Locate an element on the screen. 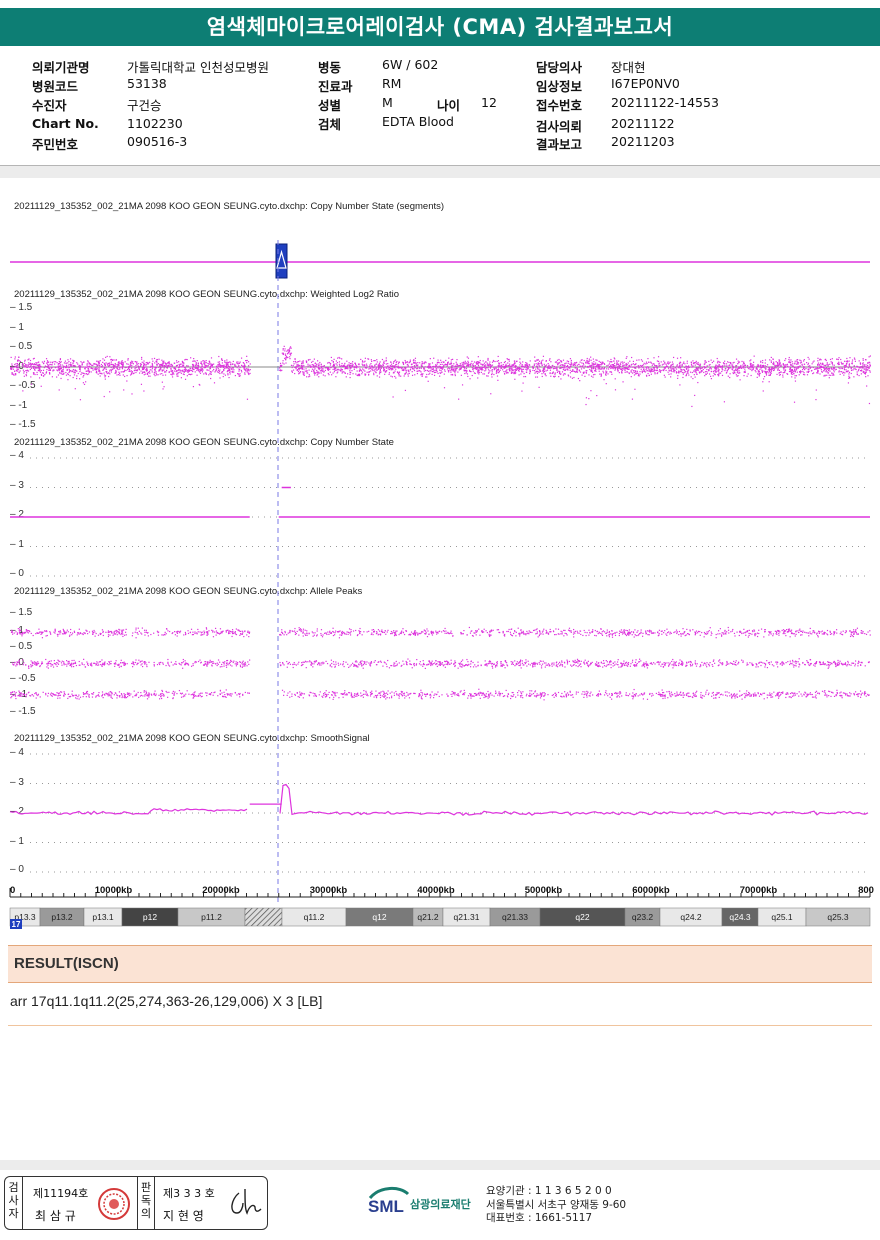 The image size is (880, 1240). section-gap is located at coordinates (440, 172).